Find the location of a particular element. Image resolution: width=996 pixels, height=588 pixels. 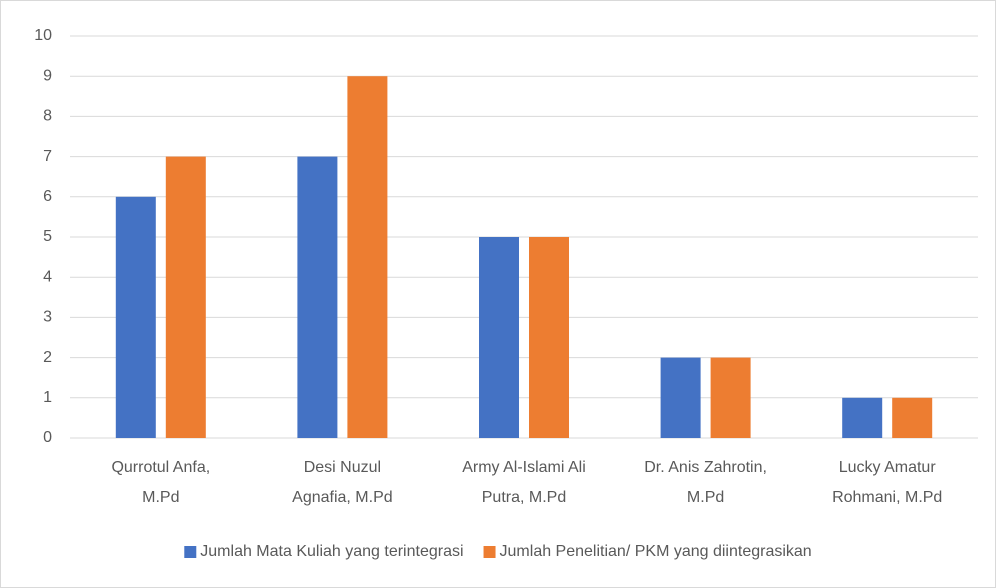

y-tick-label: 6 is located at coordinates (47, 196).